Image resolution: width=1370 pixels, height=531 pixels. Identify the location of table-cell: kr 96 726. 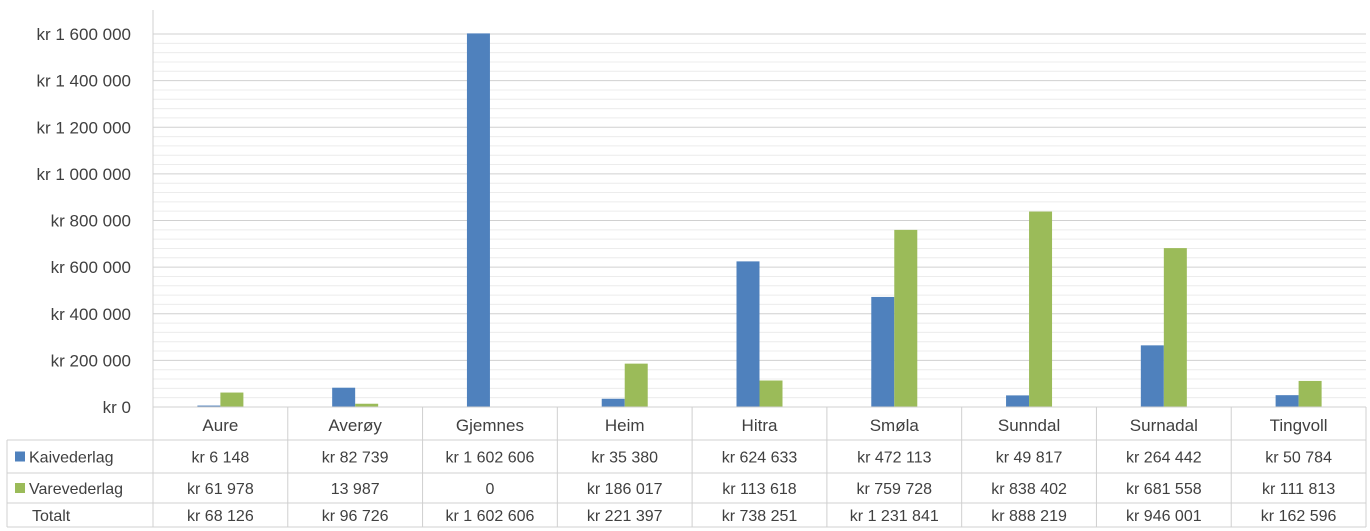
(355, 516).